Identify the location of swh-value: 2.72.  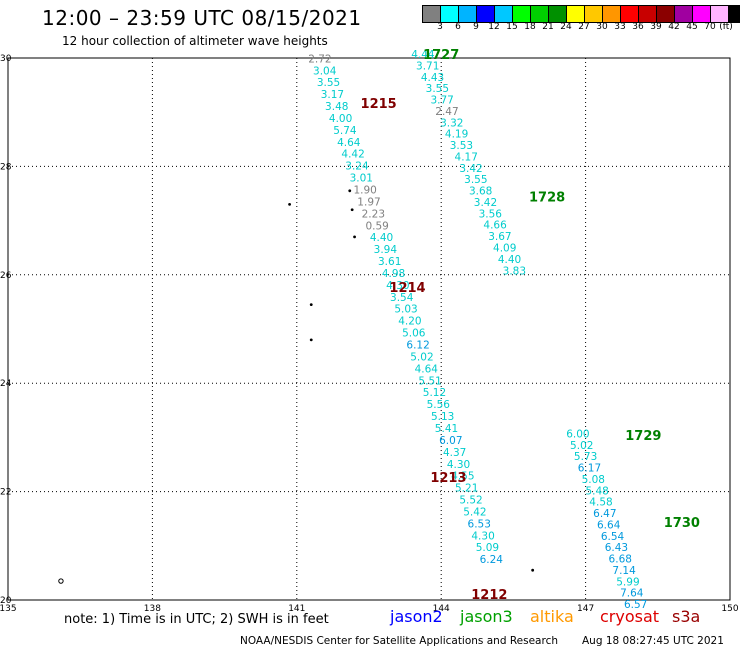
(319, 59).